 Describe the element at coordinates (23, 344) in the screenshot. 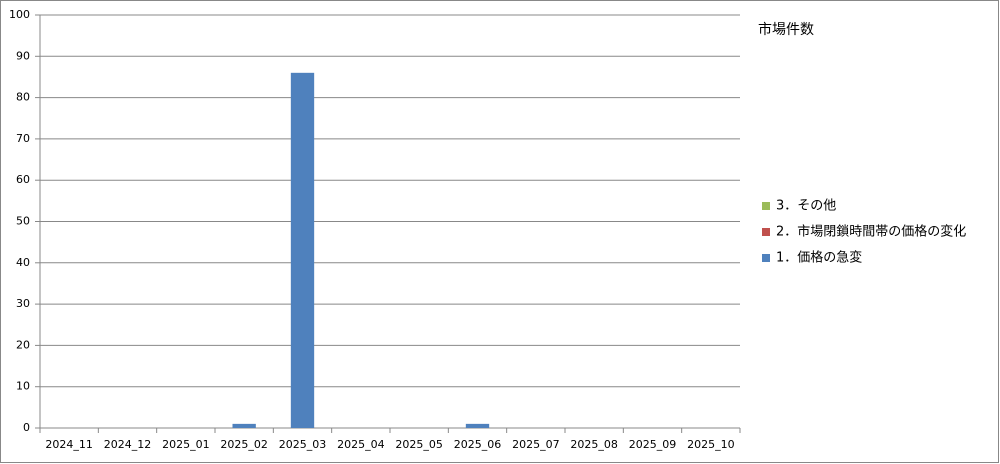

I see `y-tick-label: 20` at that location.